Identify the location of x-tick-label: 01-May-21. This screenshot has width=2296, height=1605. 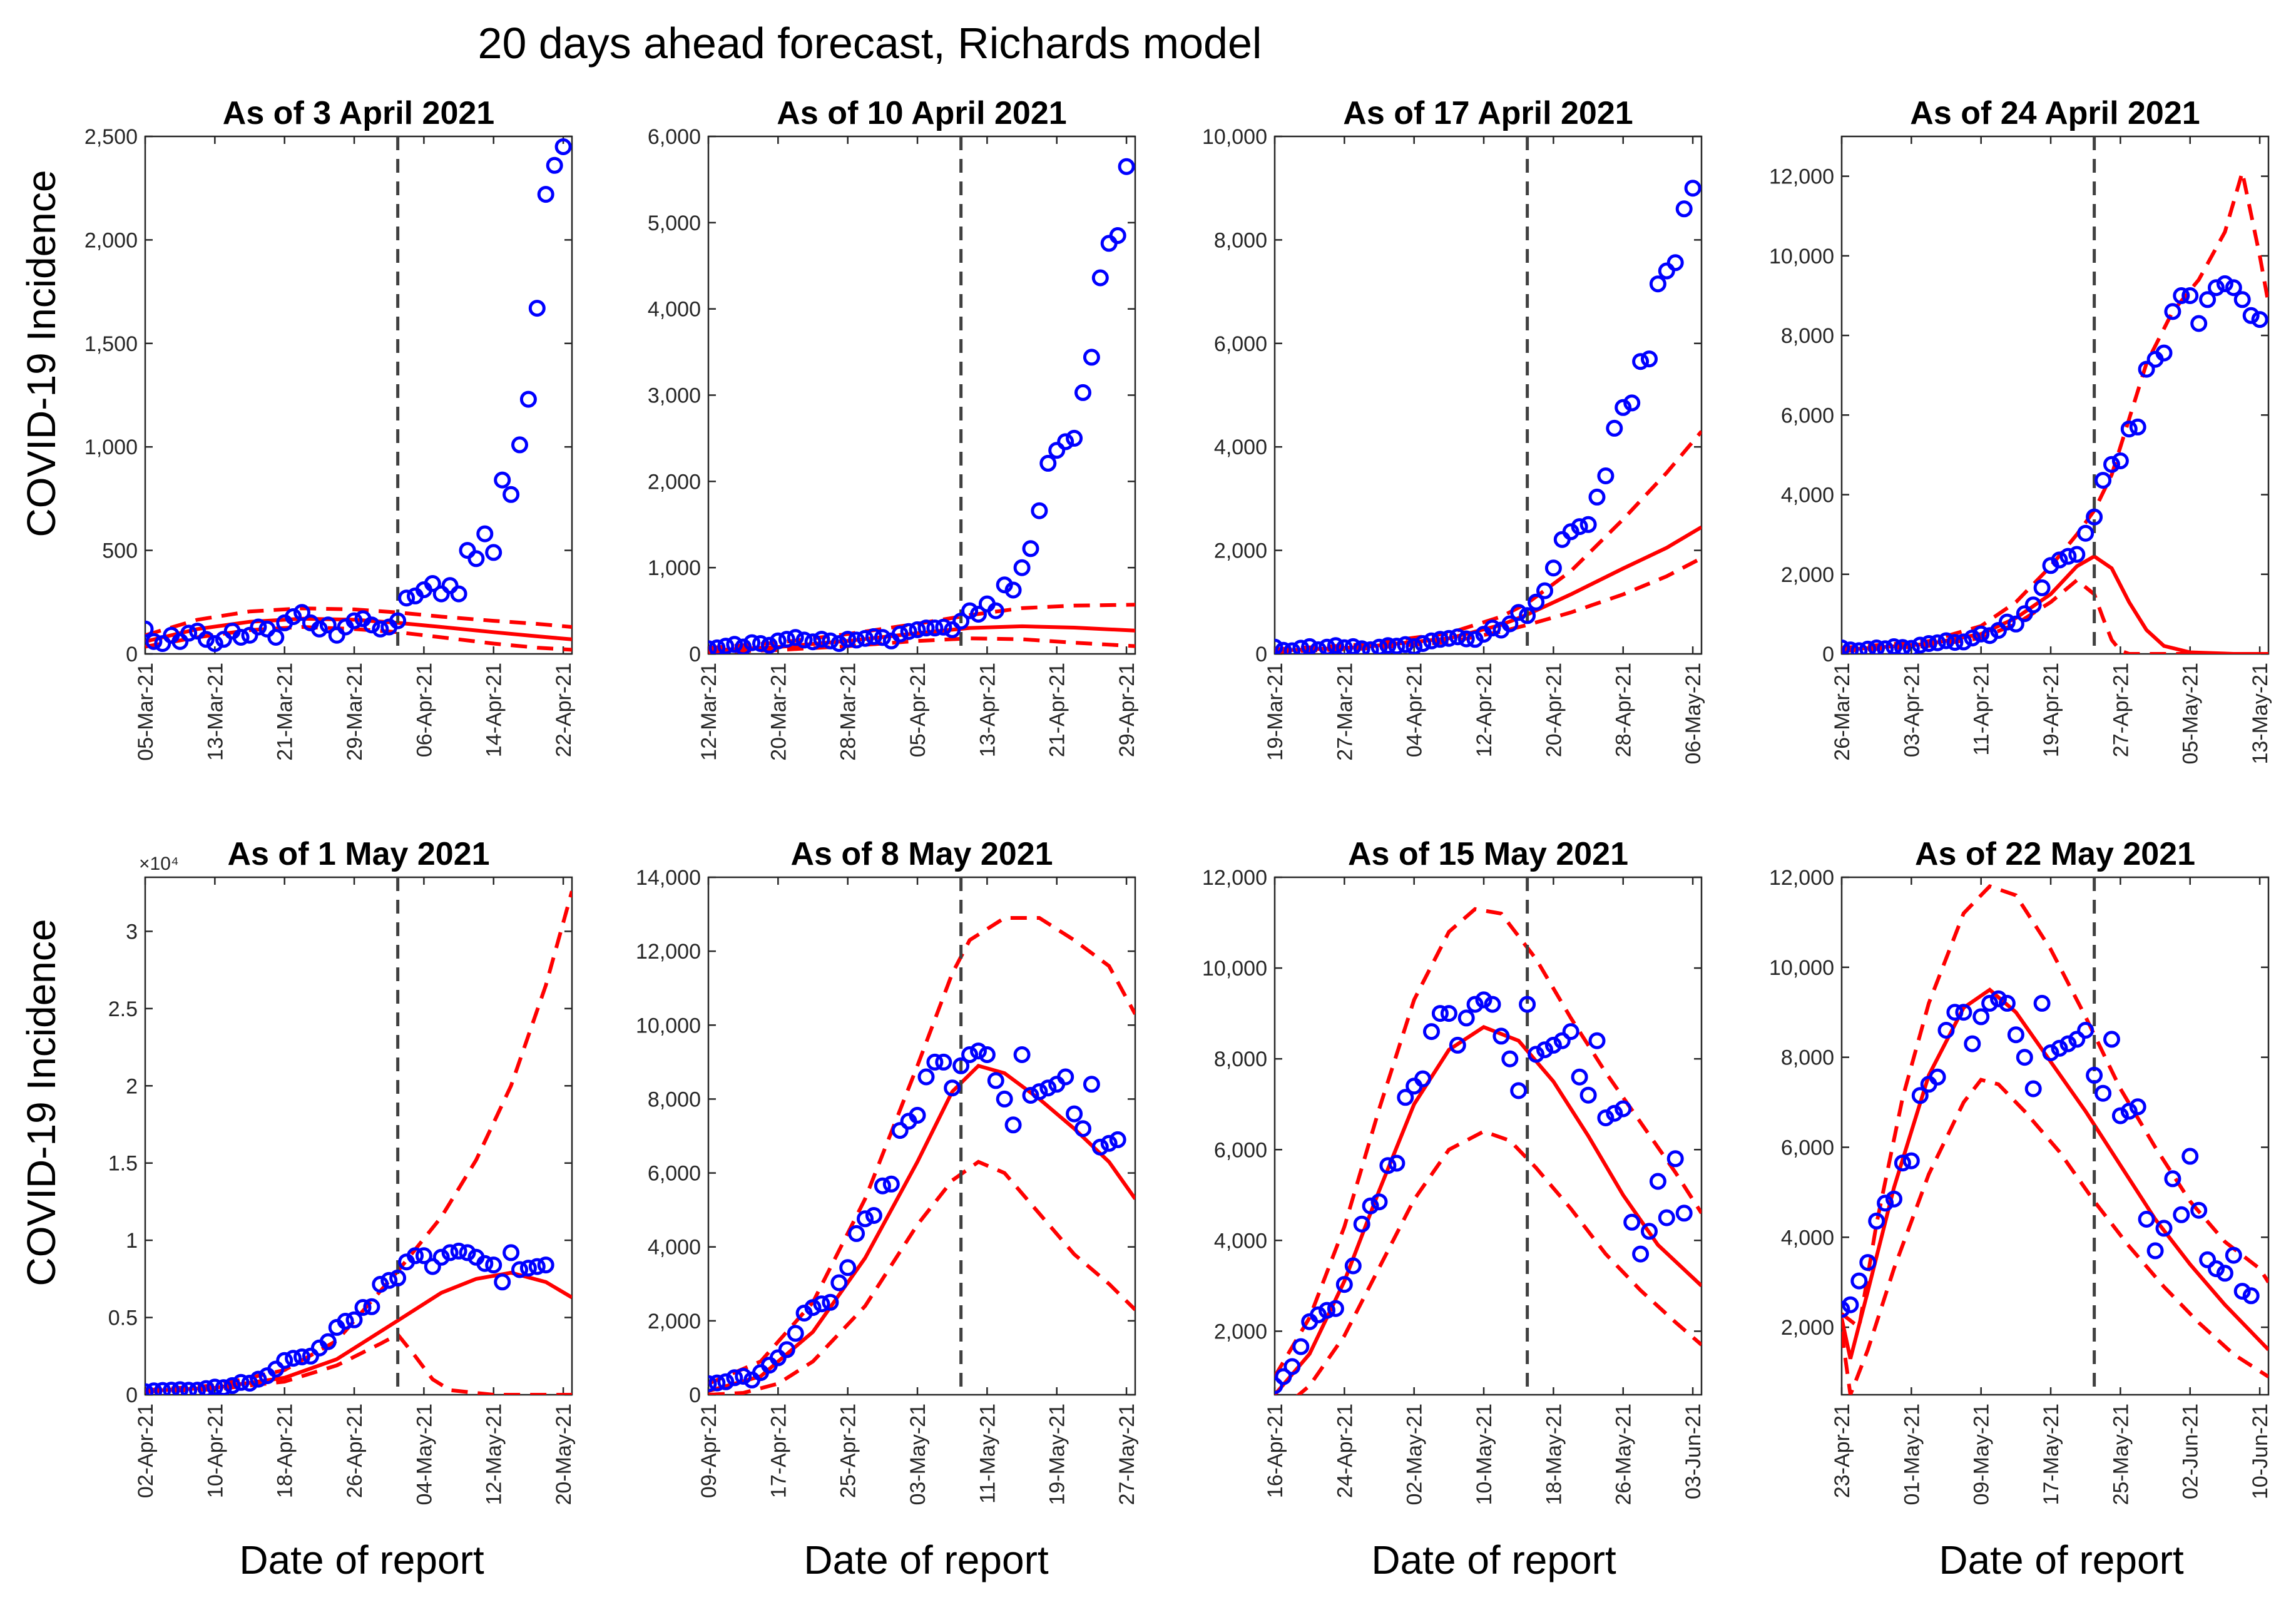
(1912, 1455).